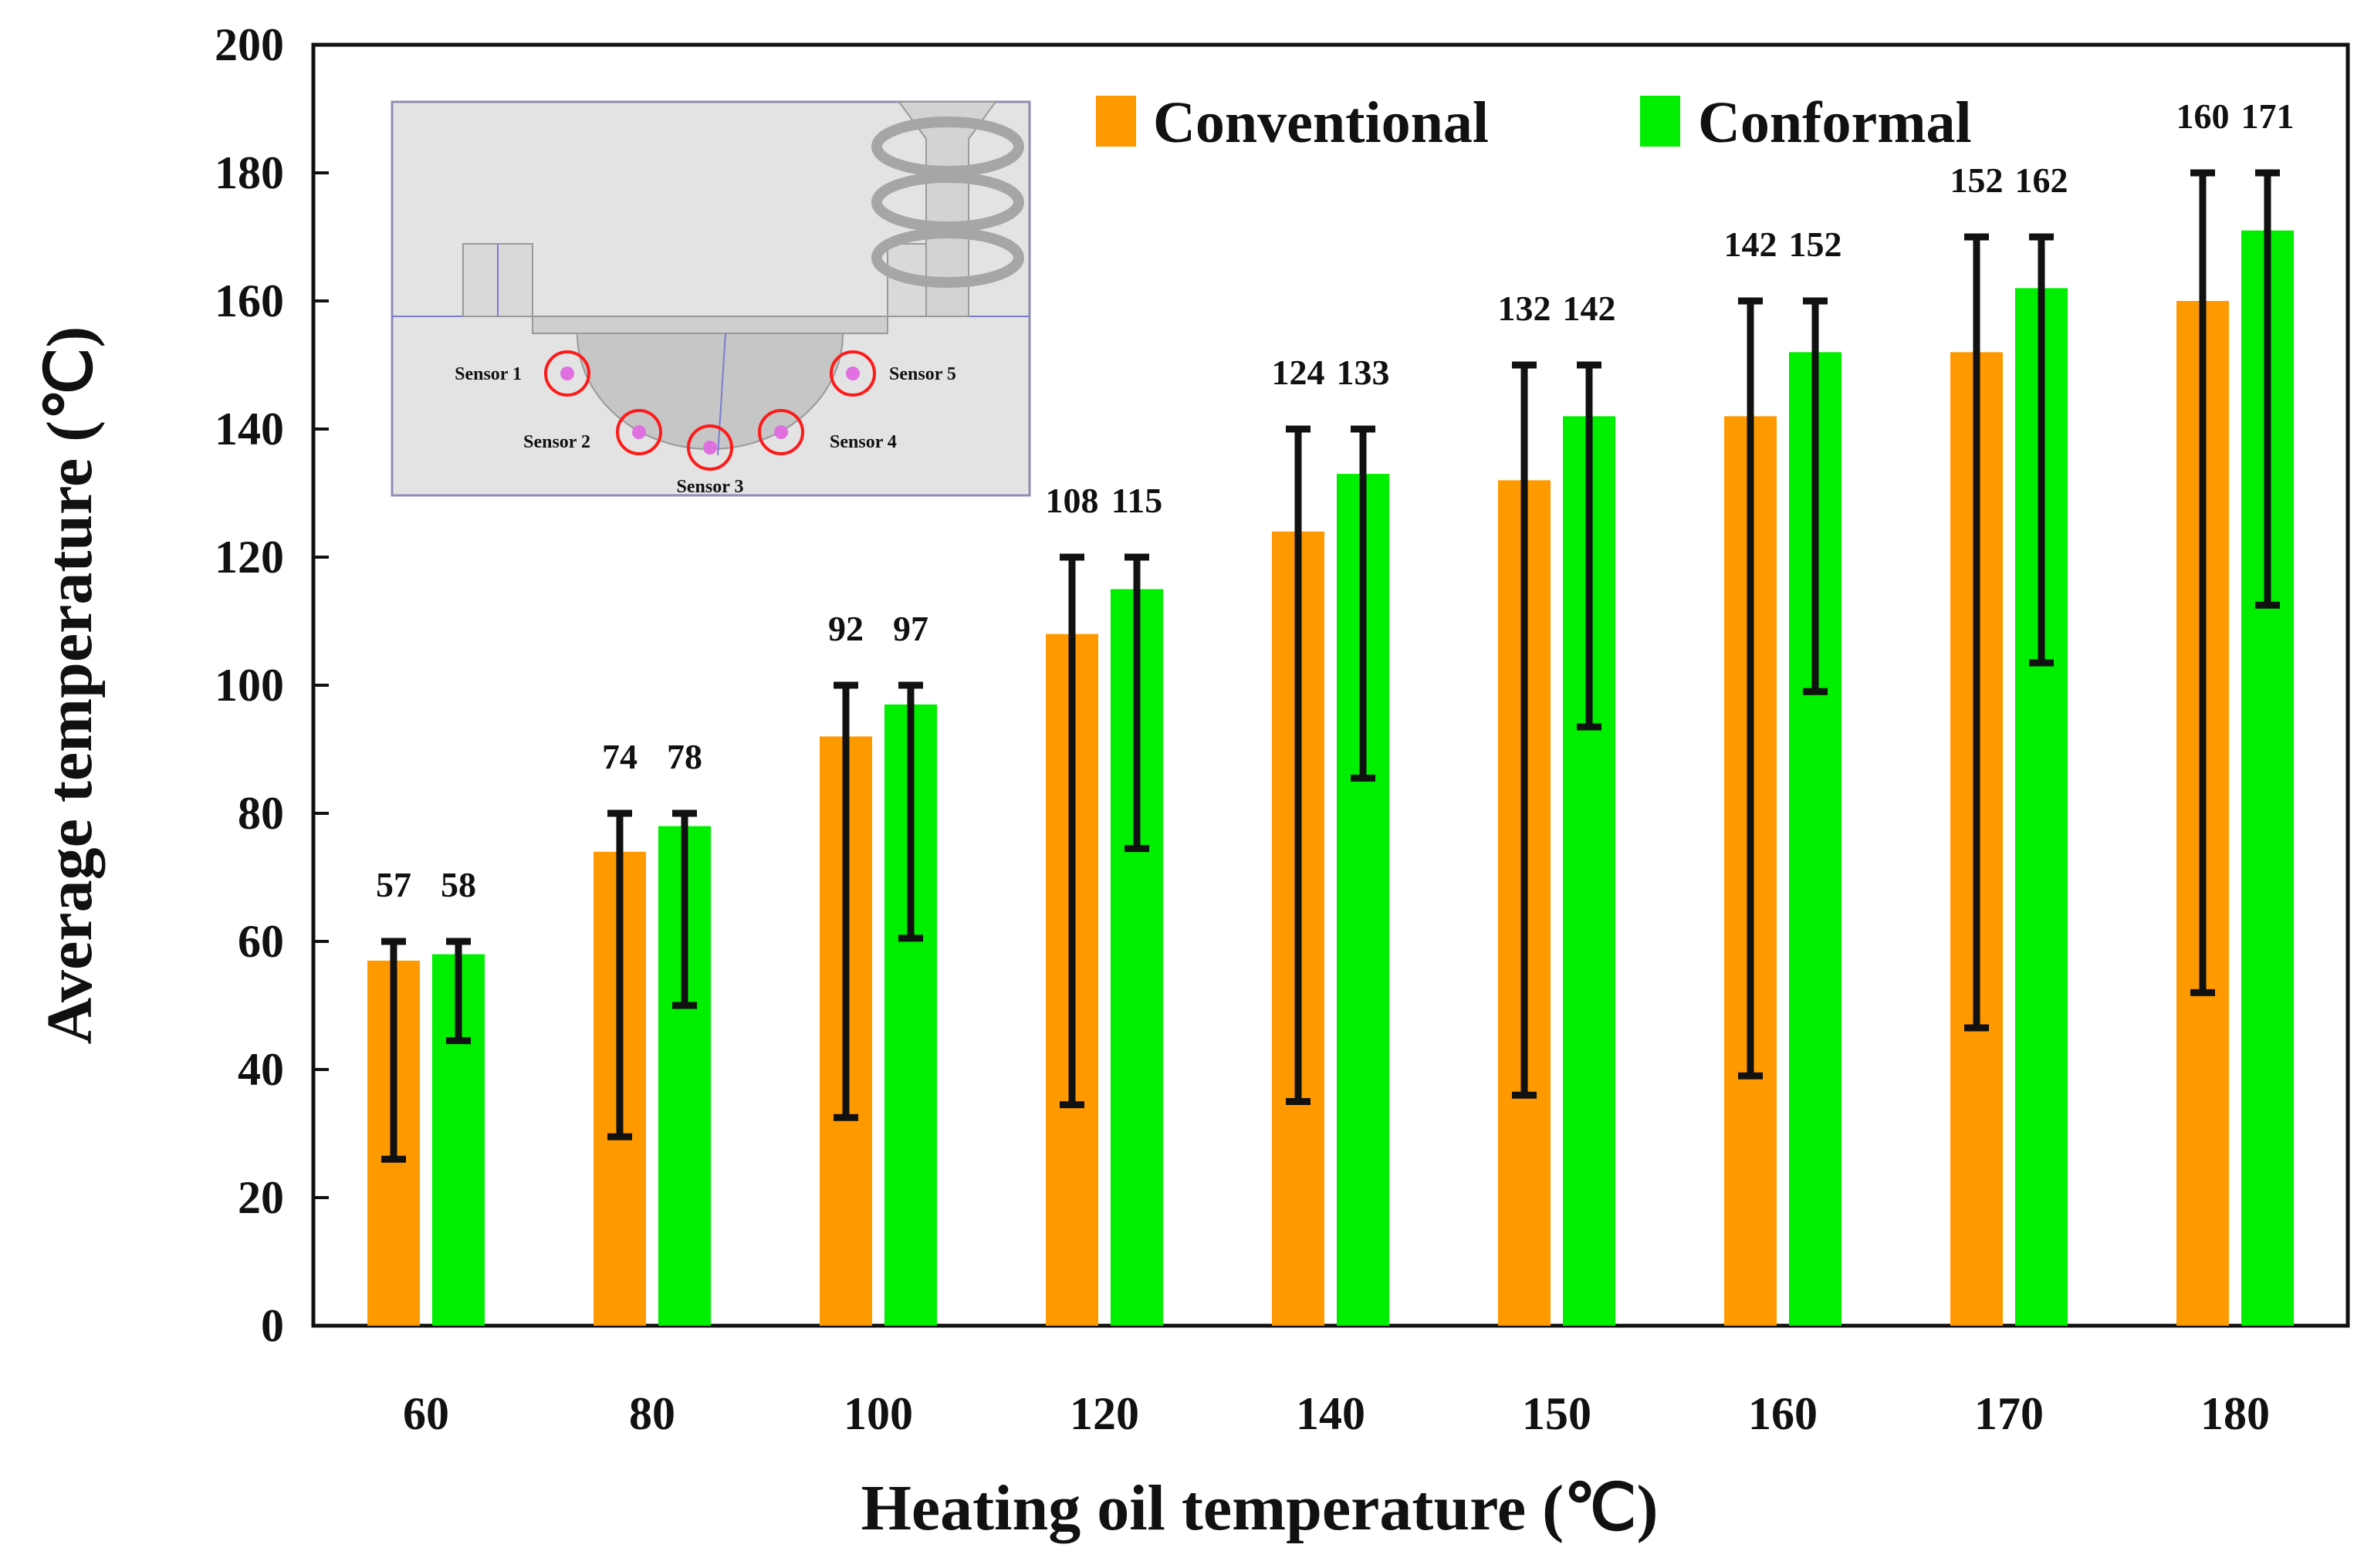 The width and height of the screenshot is (2364, 1568). What do you see at coordinates (710, 487) in the screenshot?
I see `sensor-label: Sensor 3` at bounding box center [710, 487].